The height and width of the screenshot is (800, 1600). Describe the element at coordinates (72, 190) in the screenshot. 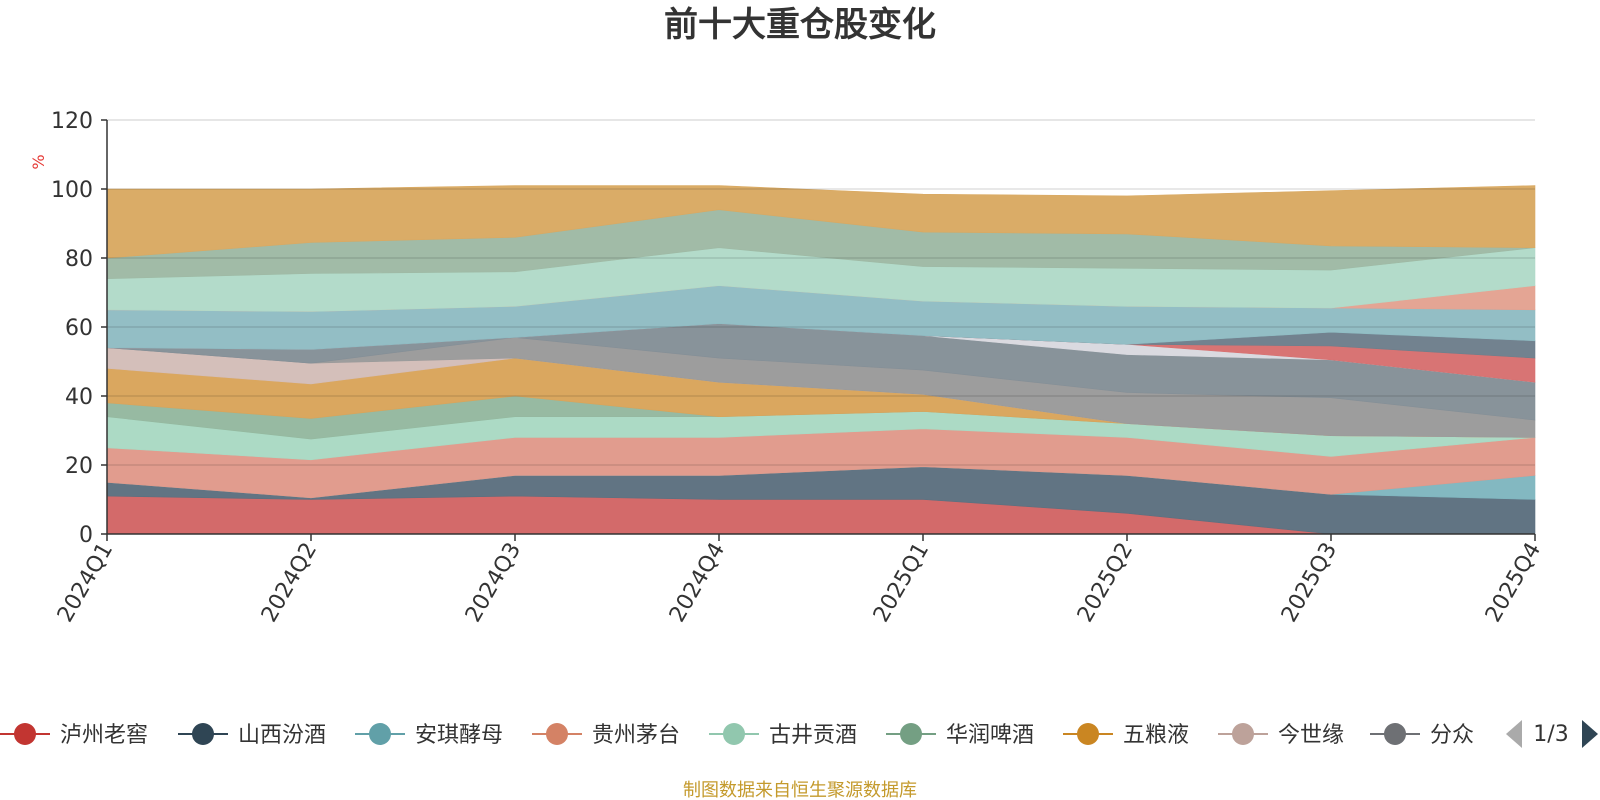

I see `y-tick-label-5: 100` at that location.